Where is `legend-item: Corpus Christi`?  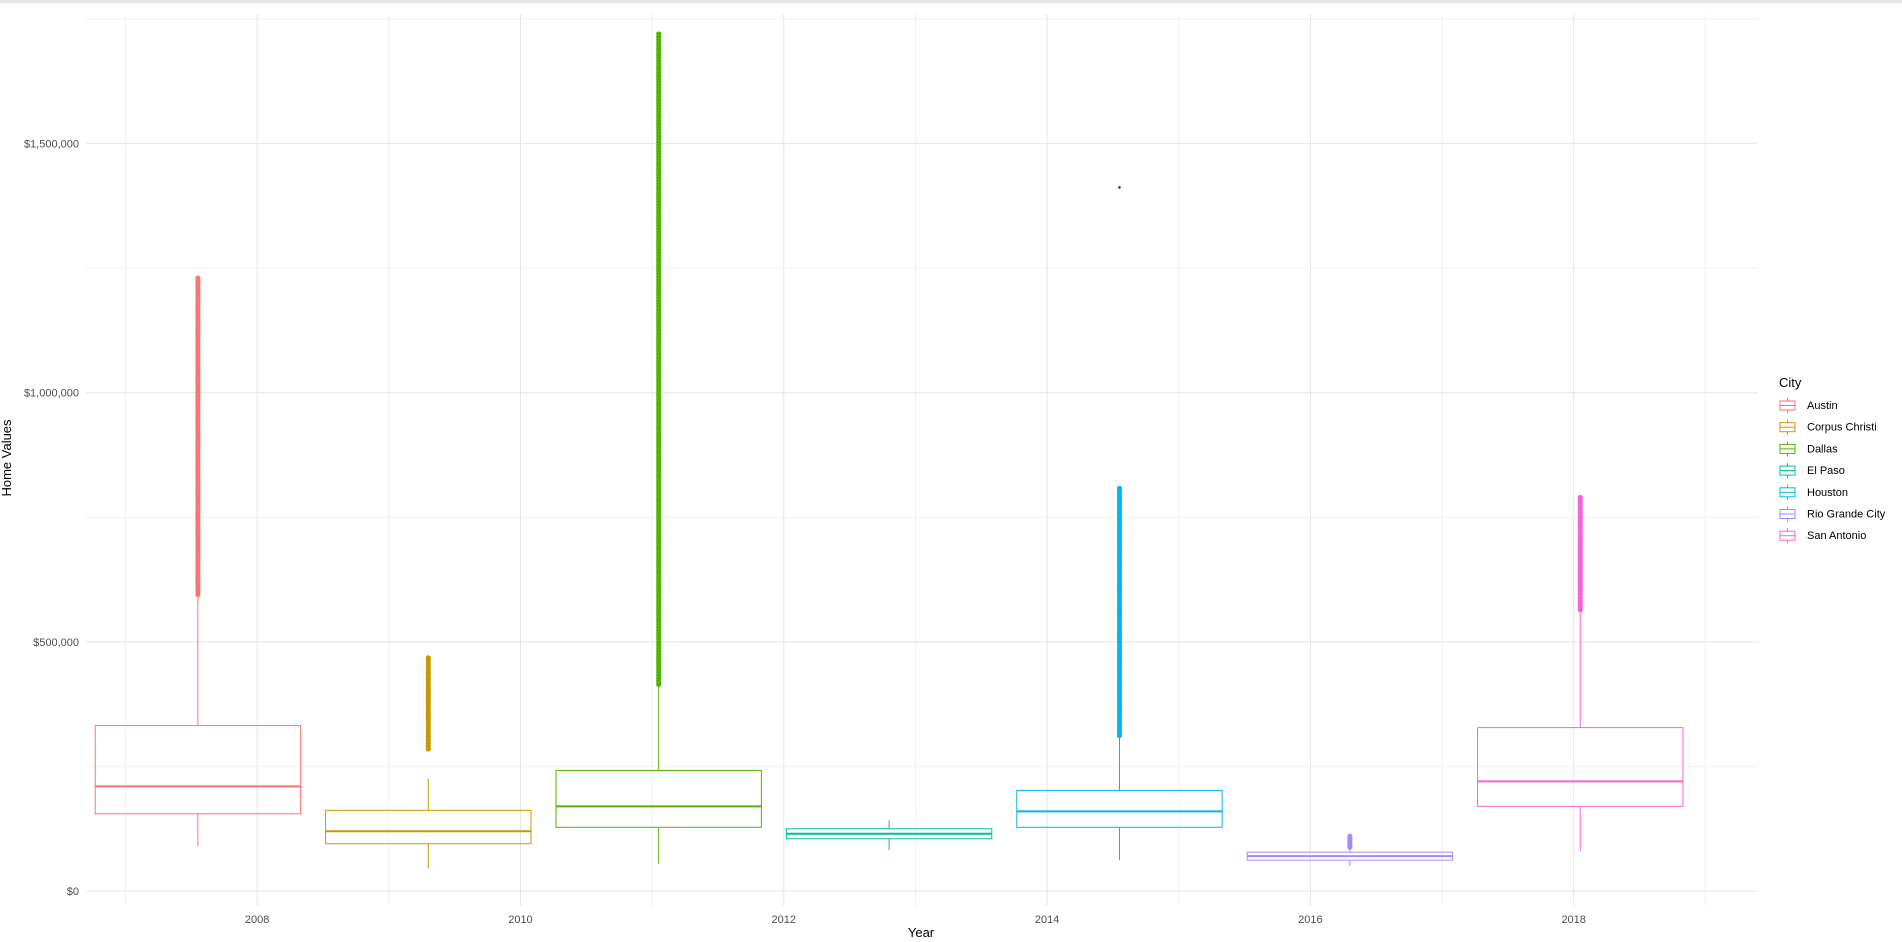 legend-item: Corpus Christi is located at coordinates (1828, 427).